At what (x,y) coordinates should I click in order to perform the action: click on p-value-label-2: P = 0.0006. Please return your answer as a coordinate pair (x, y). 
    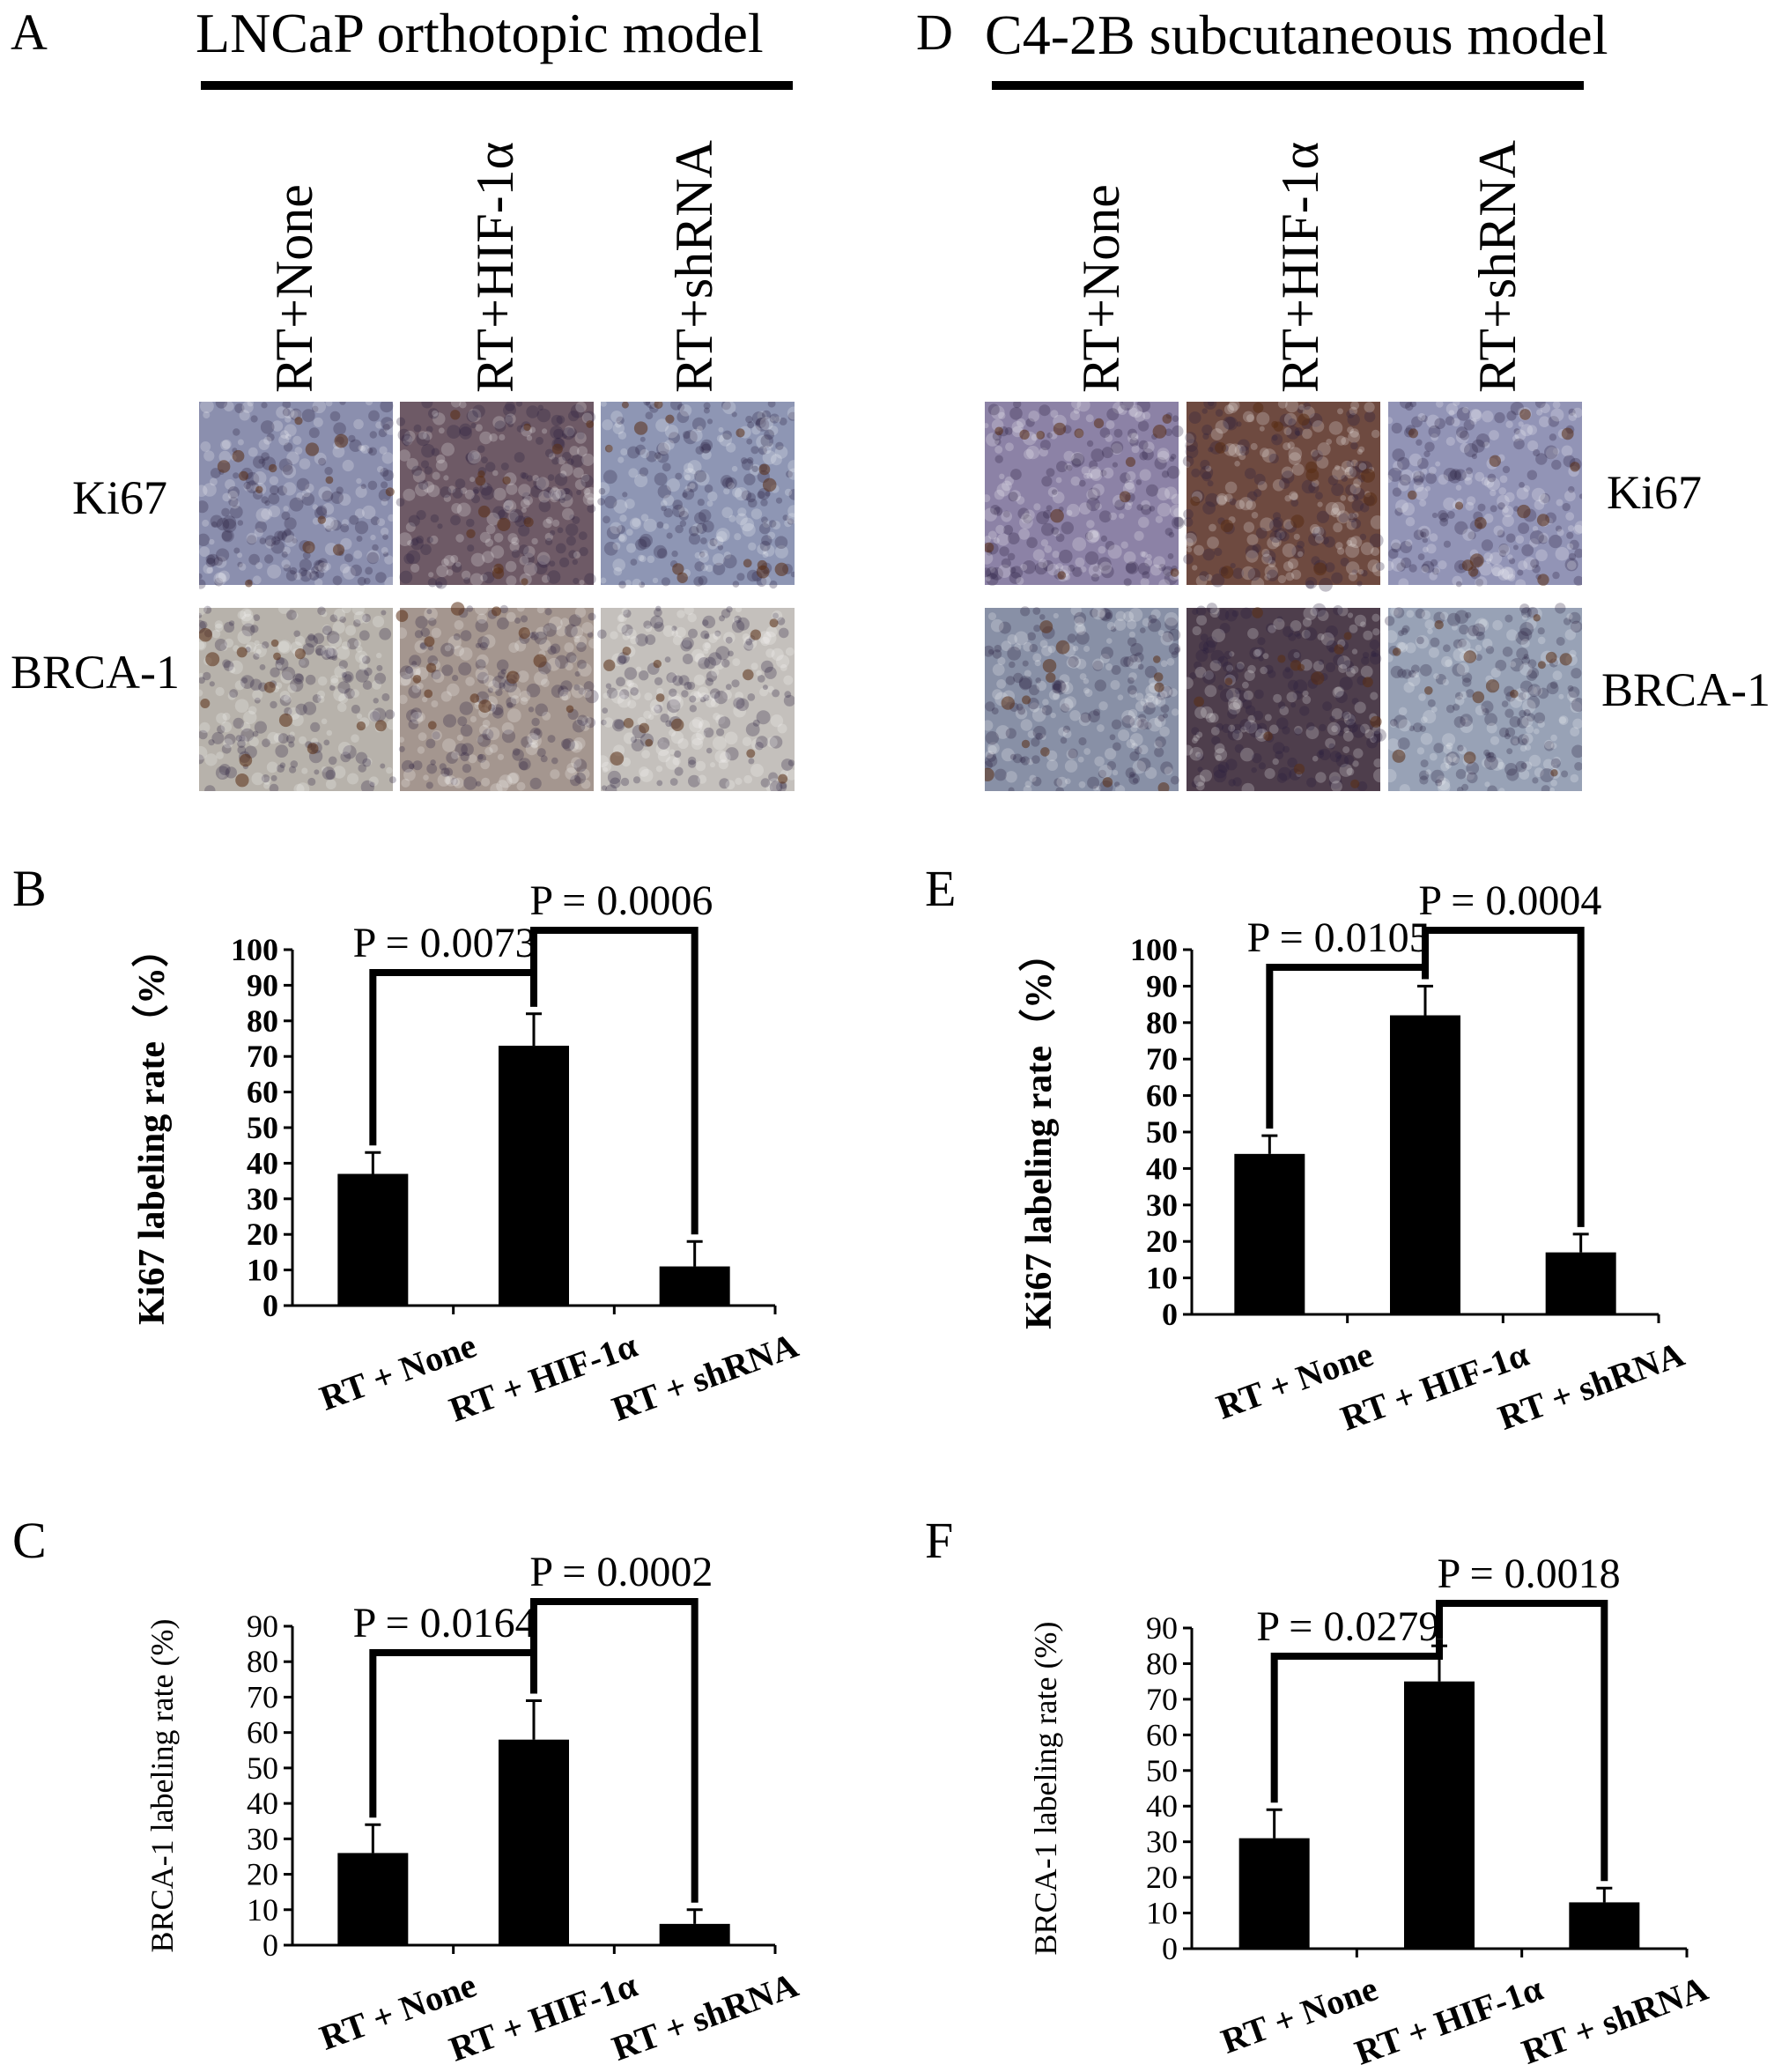
    Looking at the image, I should click on (621, 900).